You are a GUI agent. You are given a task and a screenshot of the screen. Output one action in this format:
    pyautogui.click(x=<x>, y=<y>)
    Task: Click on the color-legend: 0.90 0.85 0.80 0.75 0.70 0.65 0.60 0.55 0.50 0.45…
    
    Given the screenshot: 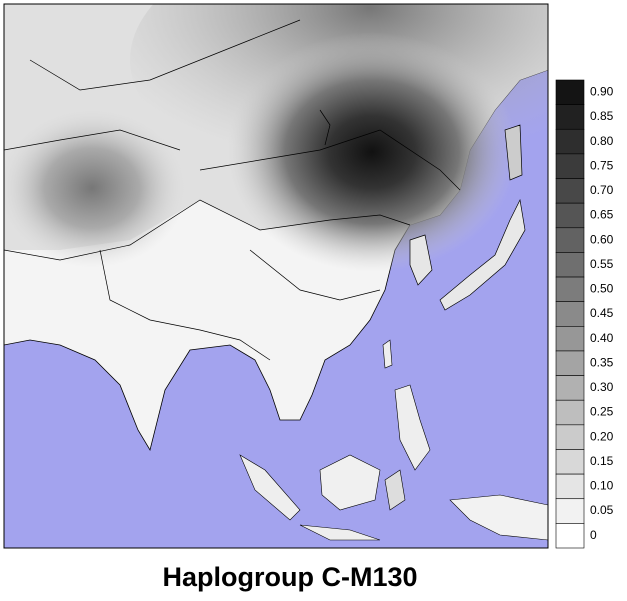 What is the action you would take?
    pyautogui.click(x=584, y=314)
    